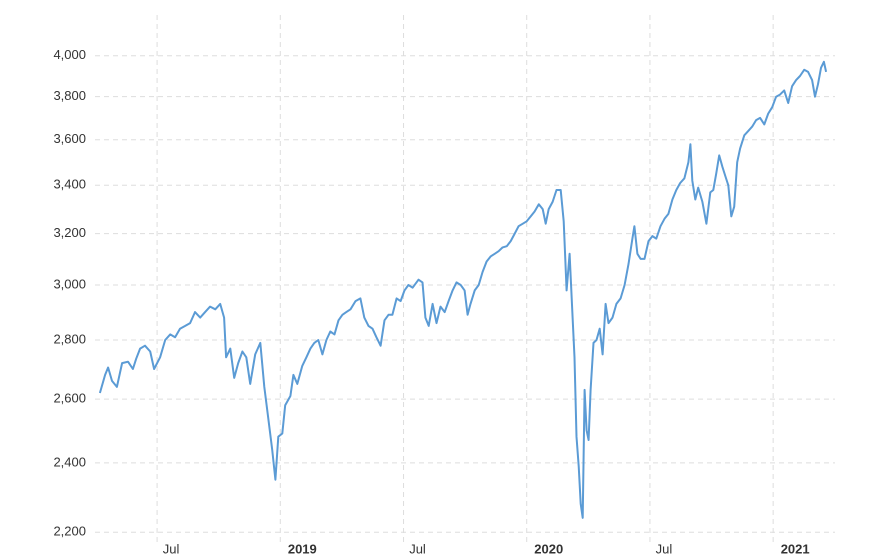 The image size is (888, 559). What do you see at coordinates (69, 184) in the screenshot?
I see `y-tick-label: 3,400` at bounding box center [69, 184].